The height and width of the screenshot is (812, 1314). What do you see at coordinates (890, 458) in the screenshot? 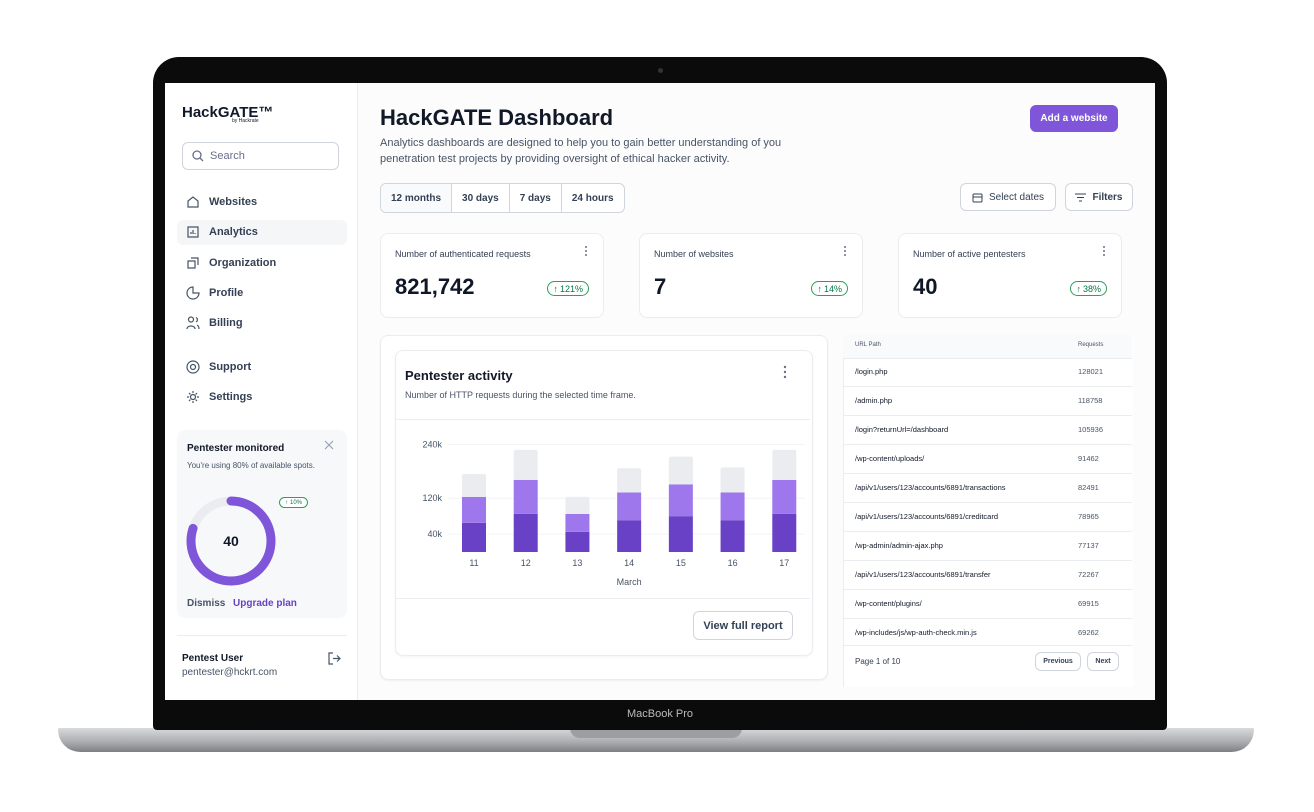
I see `table-cell: /wp-content/uploads/` at bounding box center [890, 458].